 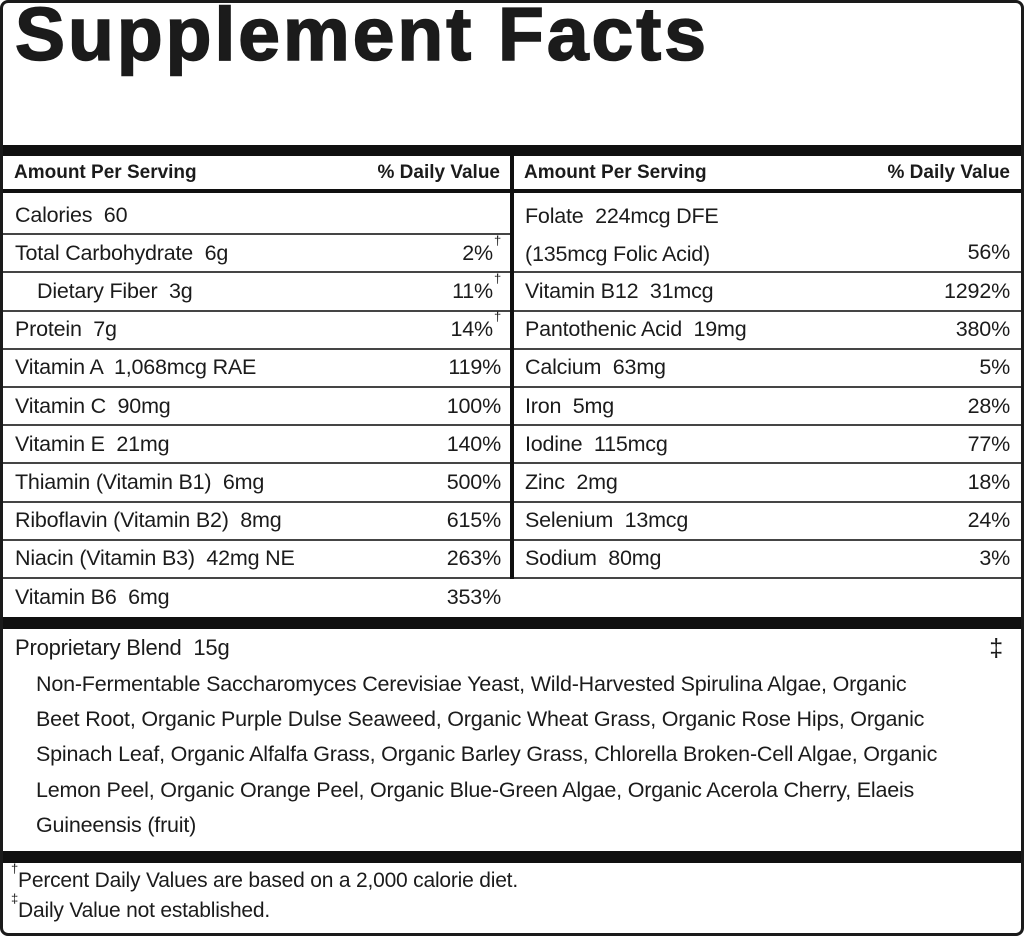 What do you see at coordinates (140, 481) in the screenshot?
I see `nutrient-label: Thiamin (Vitamin B1) 6mg` at bounding box center [140, 481].